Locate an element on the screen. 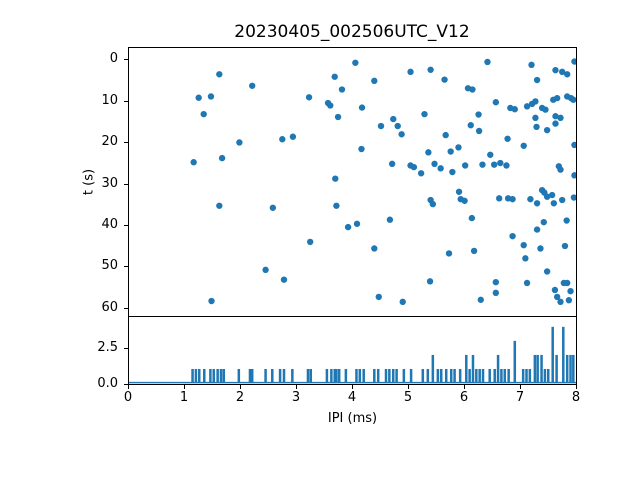  tick-label: 8 is located at coordinates (576, 397).